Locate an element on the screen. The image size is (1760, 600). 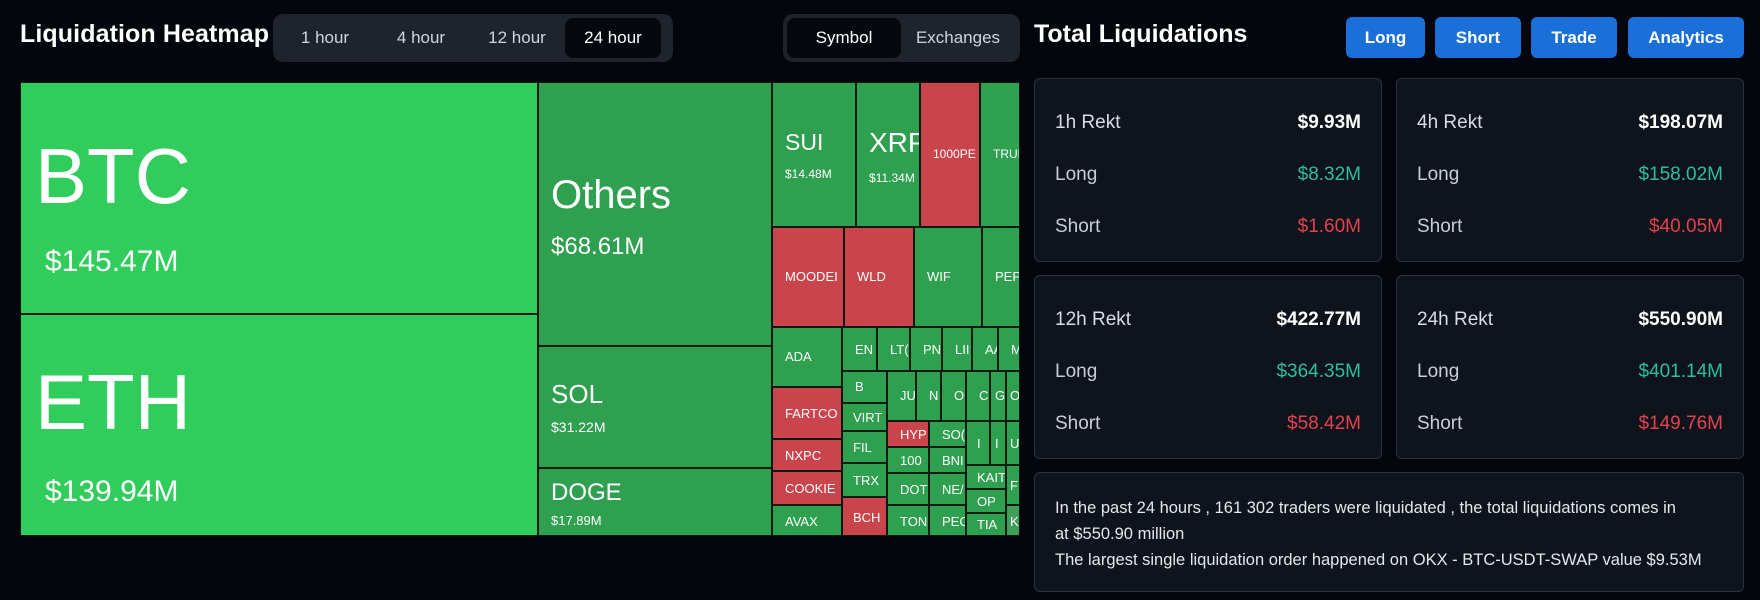
tile-op: OP is located at coordinates (986, 501).